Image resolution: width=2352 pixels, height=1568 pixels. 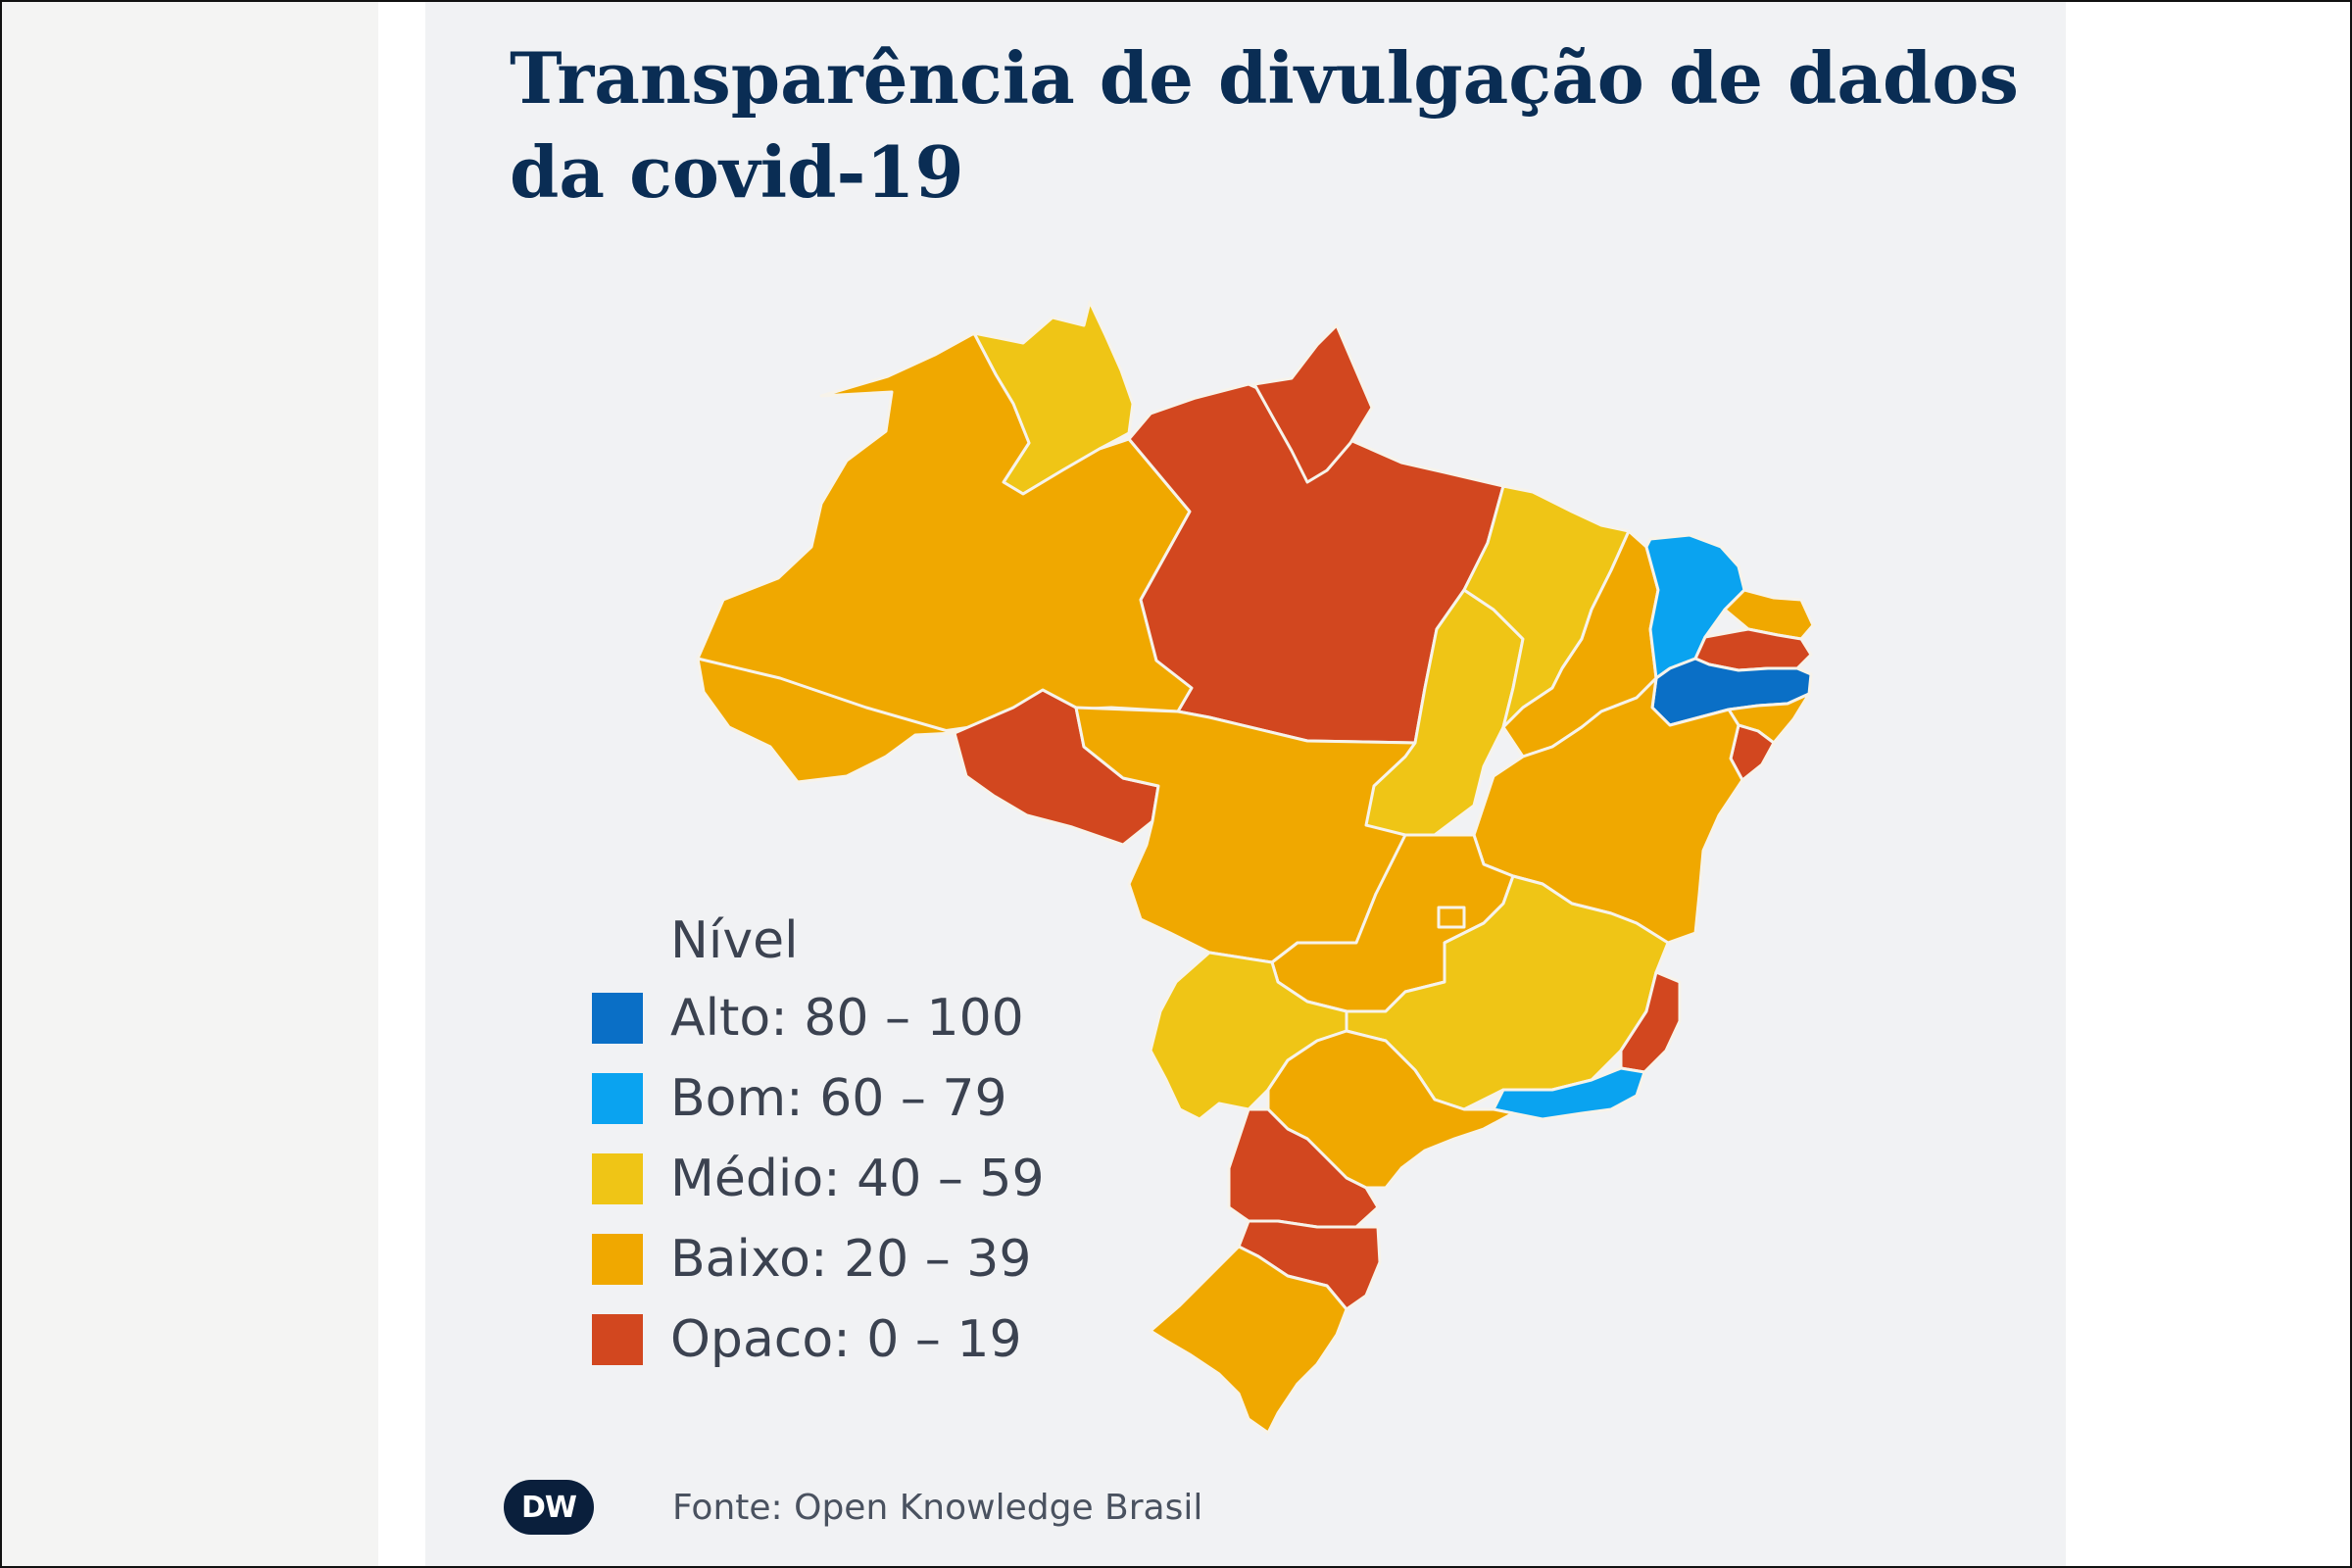 I want to click on region-sao-paulo, so click(x=1390, y=1109).